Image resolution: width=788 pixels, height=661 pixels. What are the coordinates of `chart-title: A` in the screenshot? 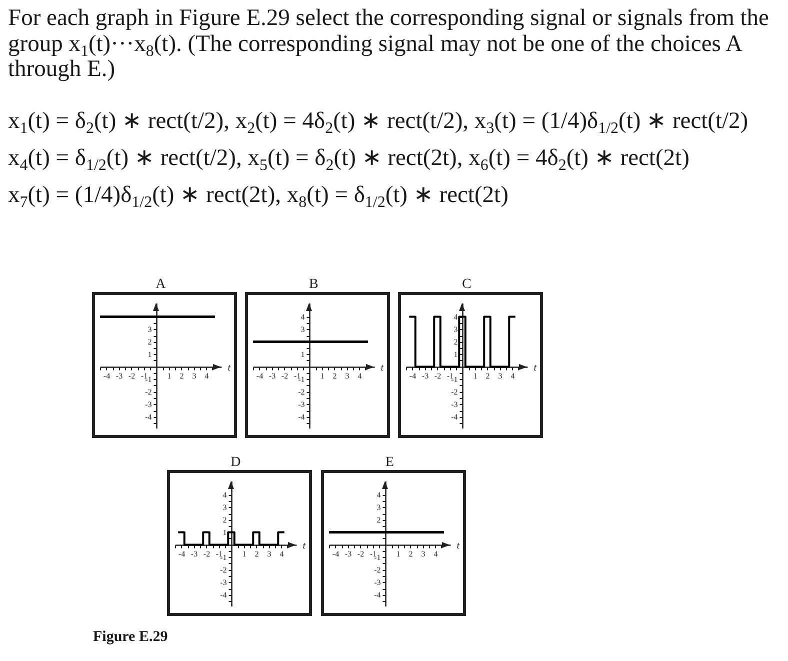 It's located at (161, 284).